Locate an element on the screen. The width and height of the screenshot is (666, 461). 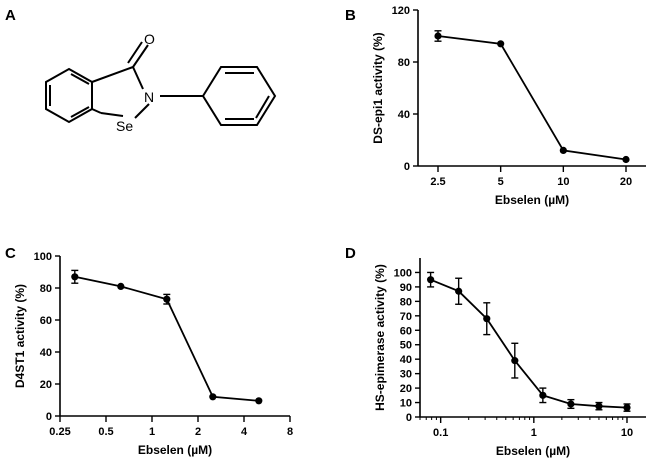
bond-c-co is located at coordinates (112, 74).